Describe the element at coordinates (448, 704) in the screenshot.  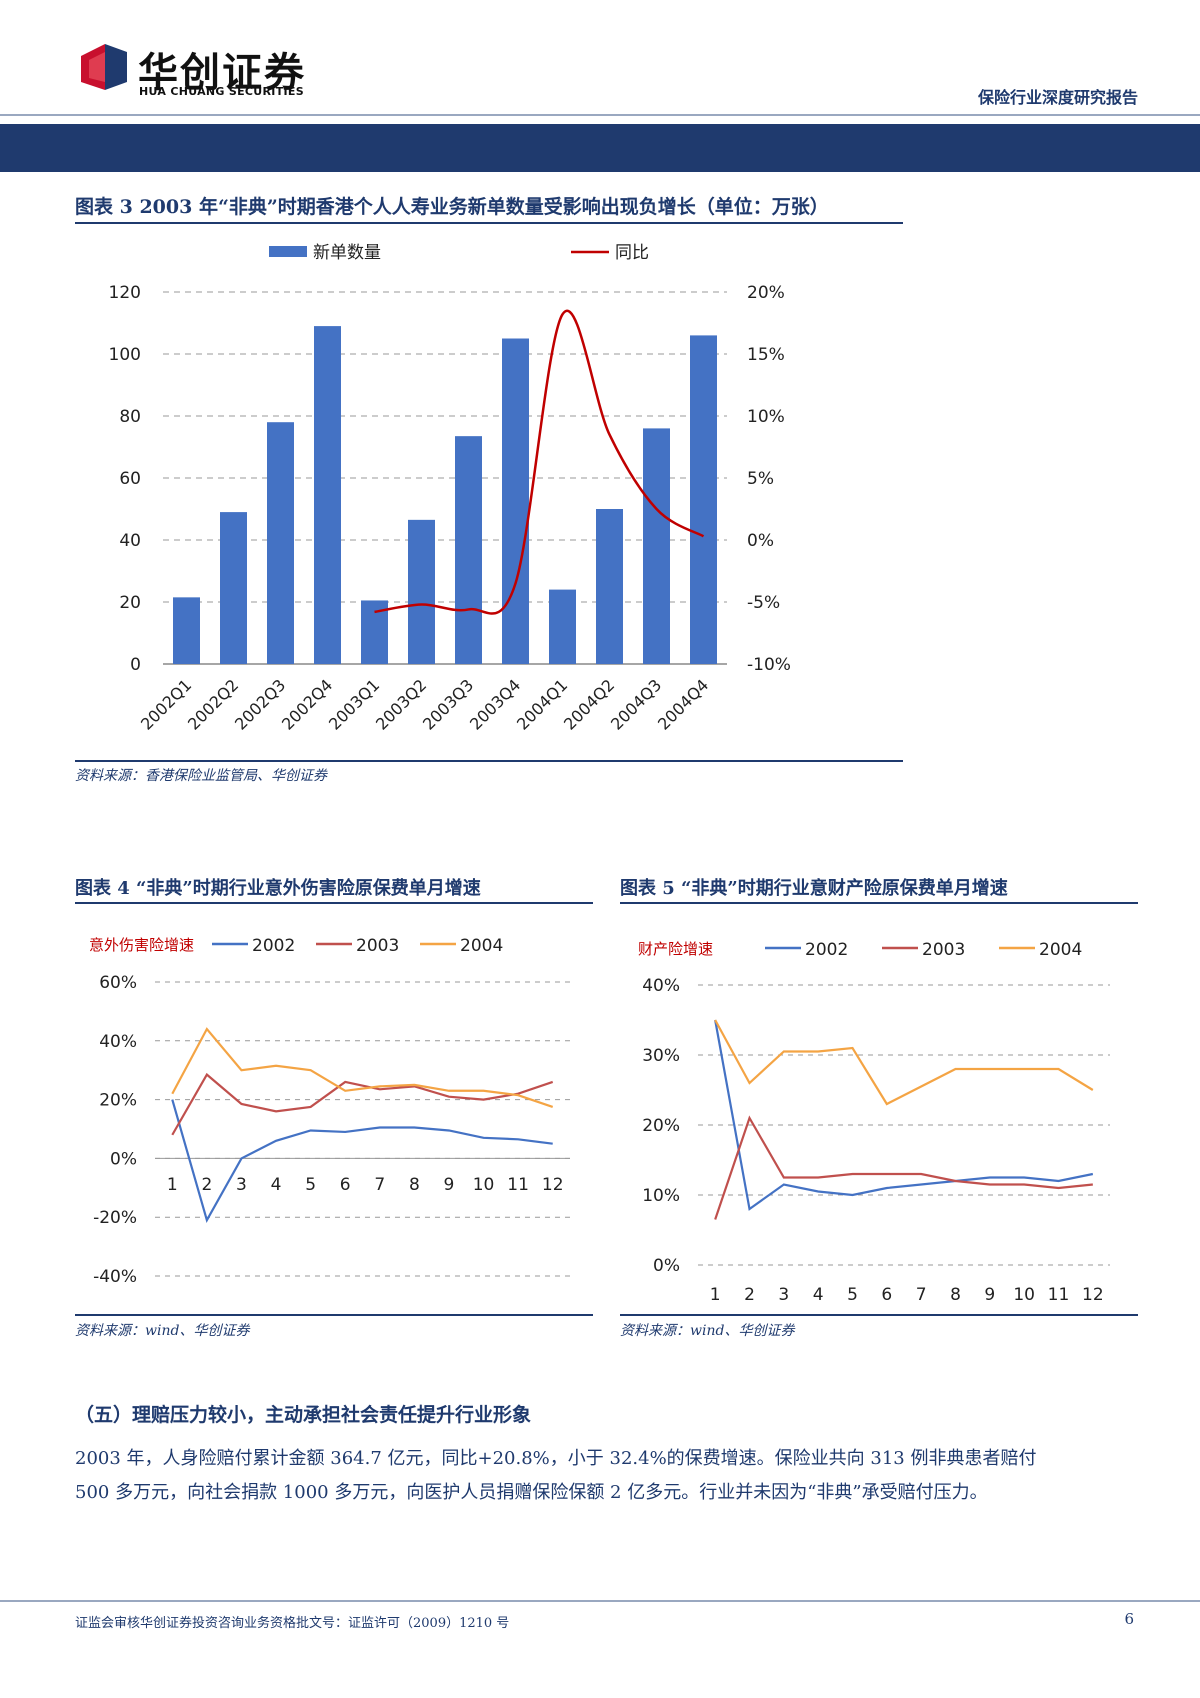
I see `x-tick-label: 2003Q3` at that location.